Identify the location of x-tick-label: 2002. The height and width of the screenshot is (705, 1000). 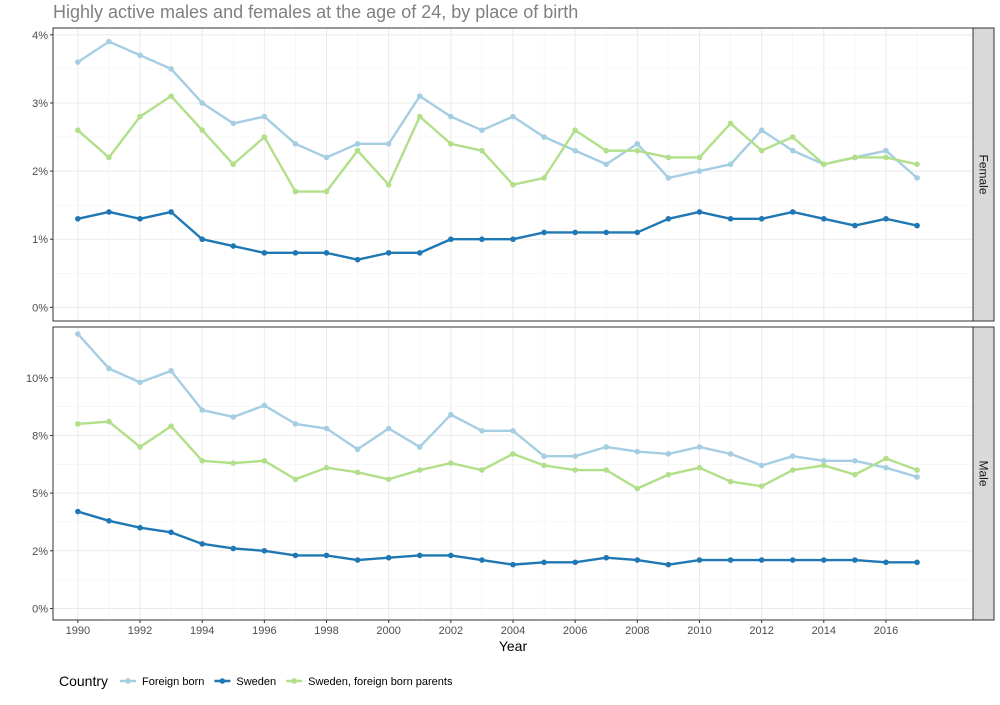
(451, 631).